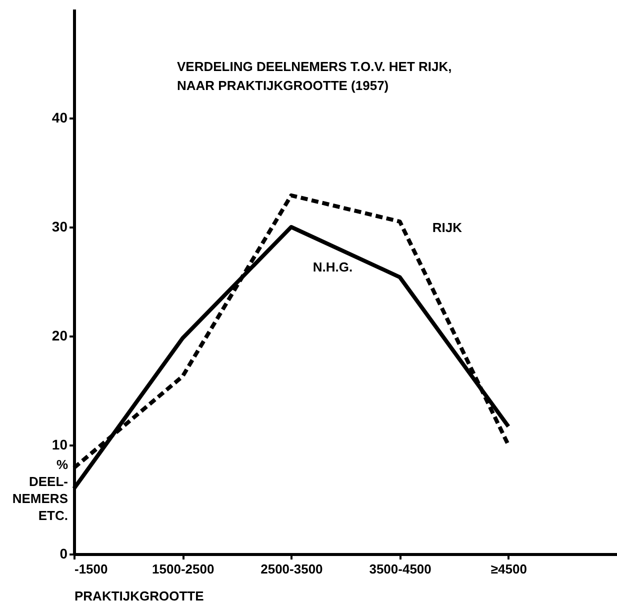 This screenshot has height=603, width=617. Describe the element at coordinates (508, 569) in the screenshot. I see `x-tick-label: ≥4500` at that location.